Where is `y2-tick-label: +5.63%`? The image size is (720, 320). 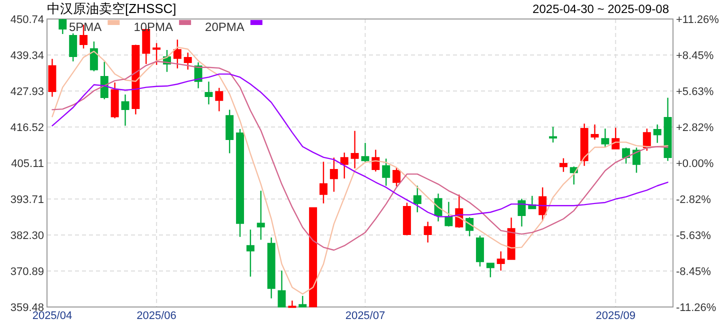
y2-tick-label: +5.63% is located at coordinates (695, 92).